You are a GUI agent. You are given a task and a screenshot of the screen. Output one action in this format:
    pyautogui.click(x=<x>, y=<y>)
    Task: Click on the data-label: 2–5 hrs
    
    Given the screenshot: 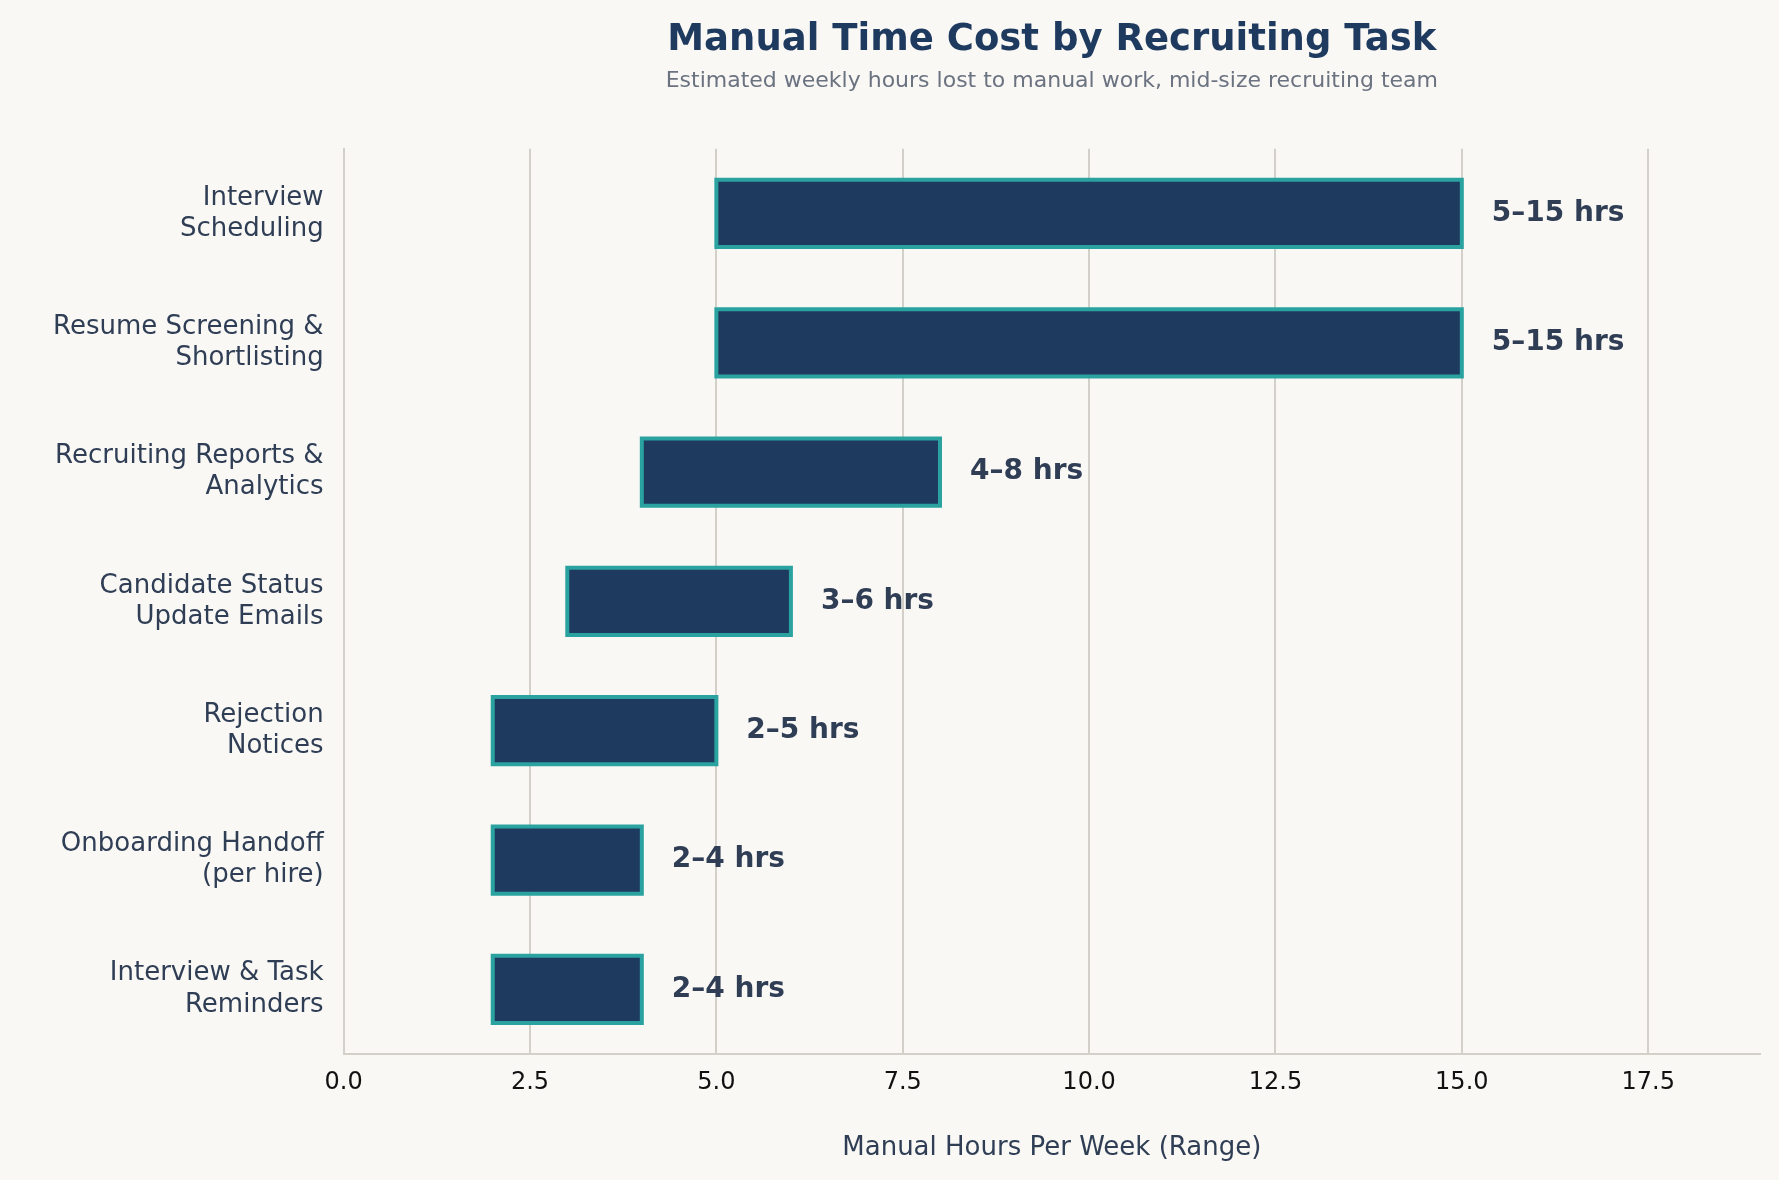 What is the action you would take?
    pyautogui.click(x=803, y=728)
    